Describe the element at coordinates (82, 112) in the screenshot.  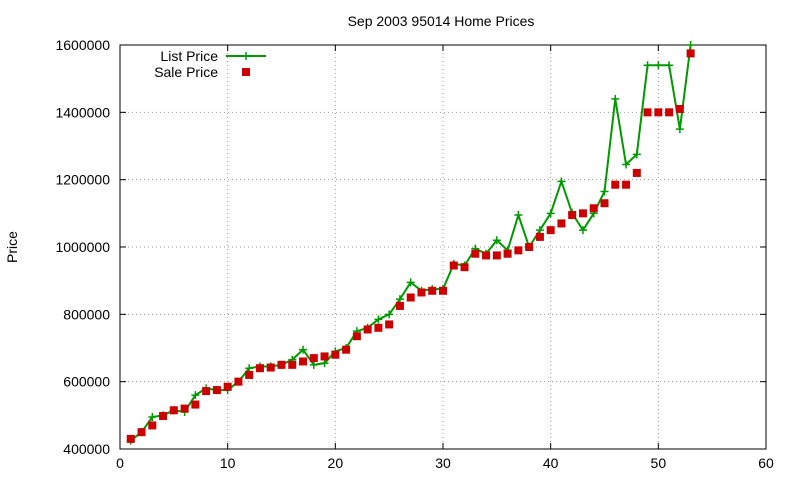
I see `y-tick-label: 1400000` at that location.